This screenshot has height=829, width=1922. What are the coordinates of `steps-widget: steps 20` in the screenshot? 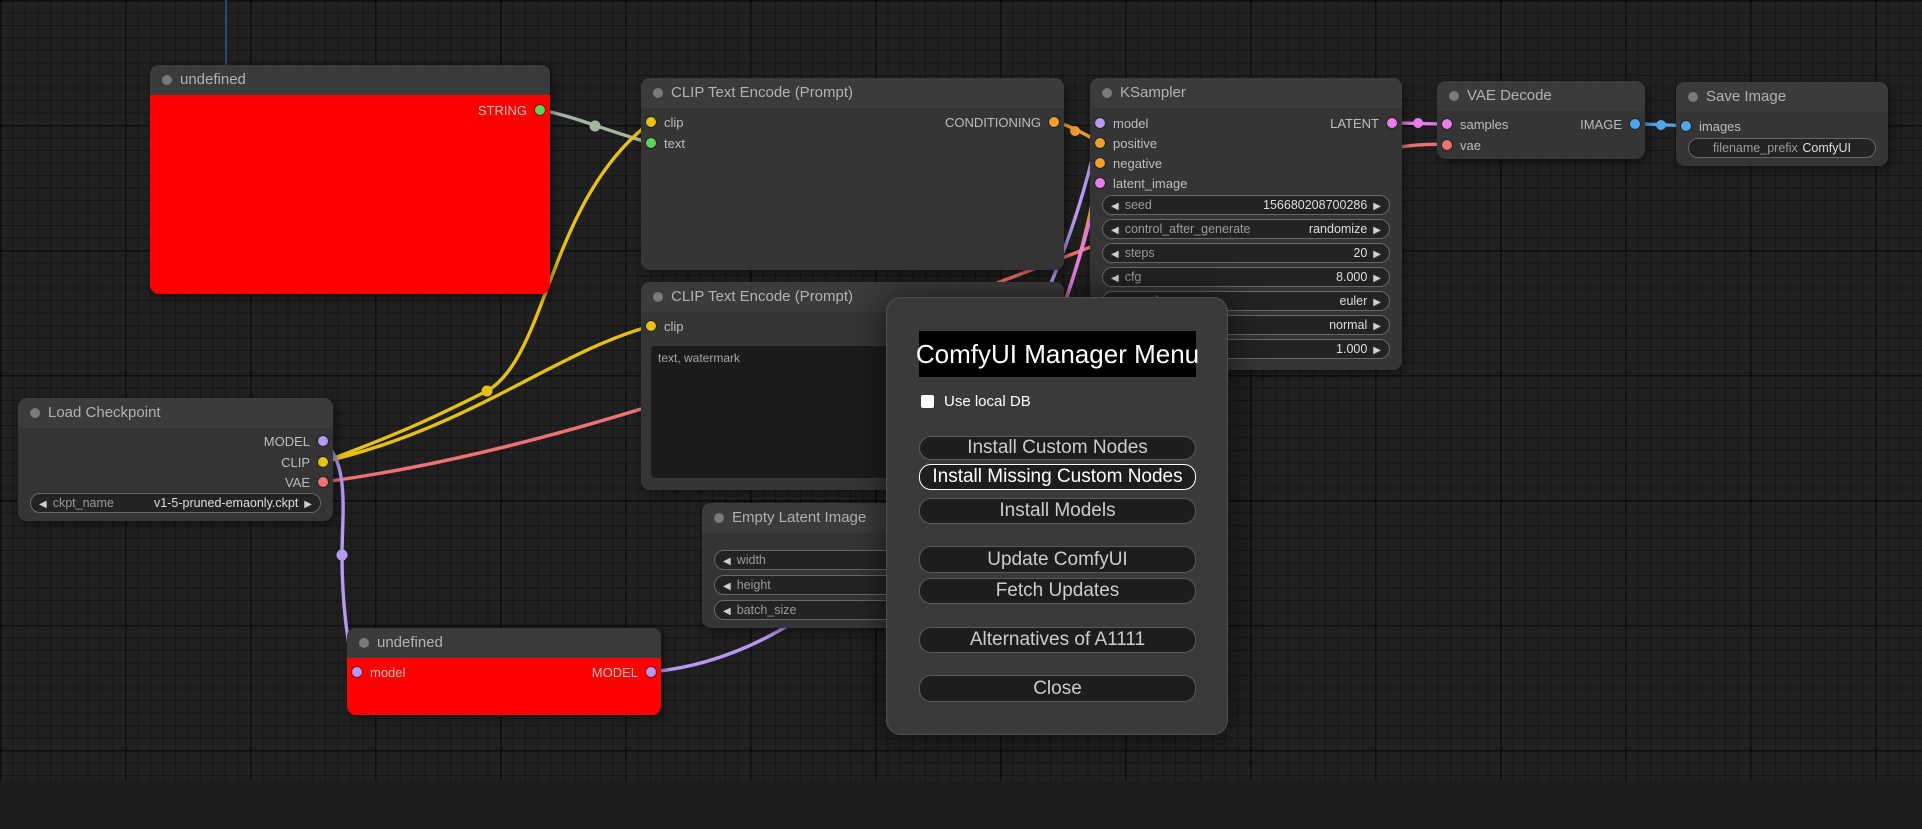 It's located at (1246, 253).